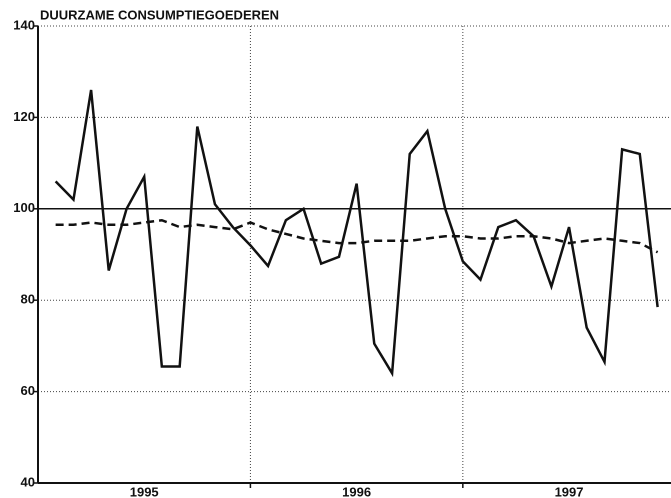  Describe the element at coordinates (144, 491) in the screenshot. I see `x-tick-label: 1995` at that location.